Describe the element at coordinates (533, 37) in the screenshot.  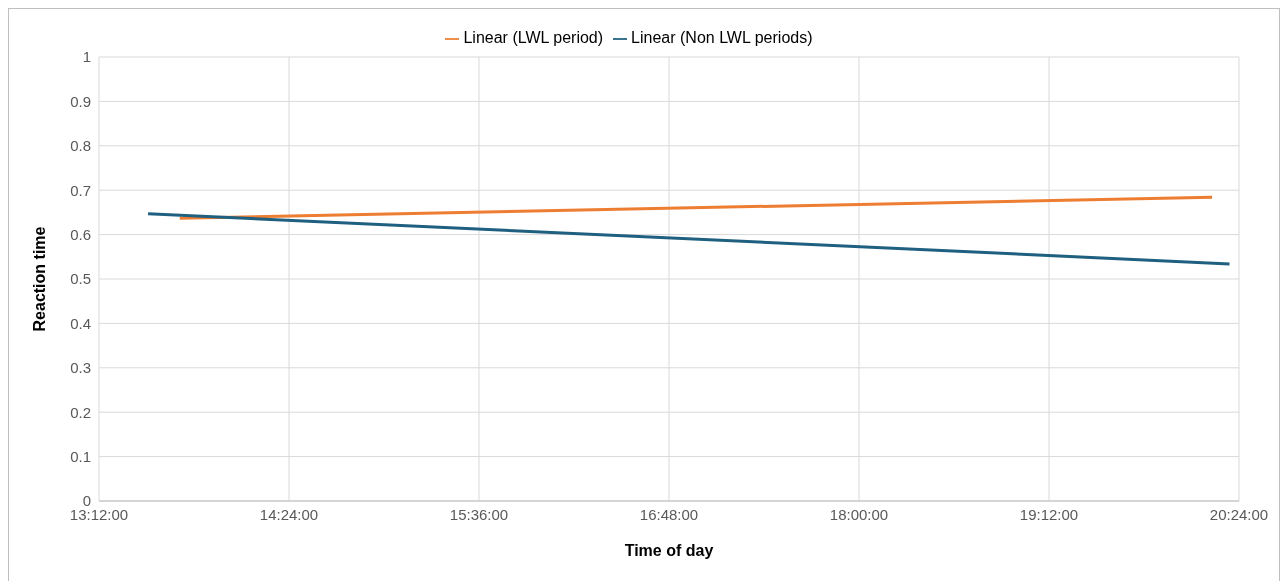
I see `legend-label: Linear (LWL period)` at that location.